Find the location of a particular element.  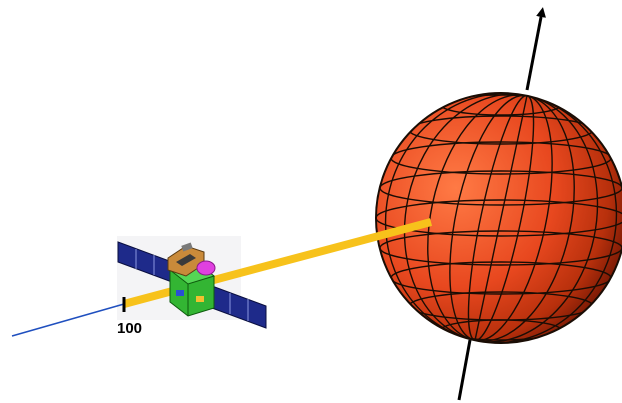

planet-spin-axis-lower is located at coordinates (464, 370).